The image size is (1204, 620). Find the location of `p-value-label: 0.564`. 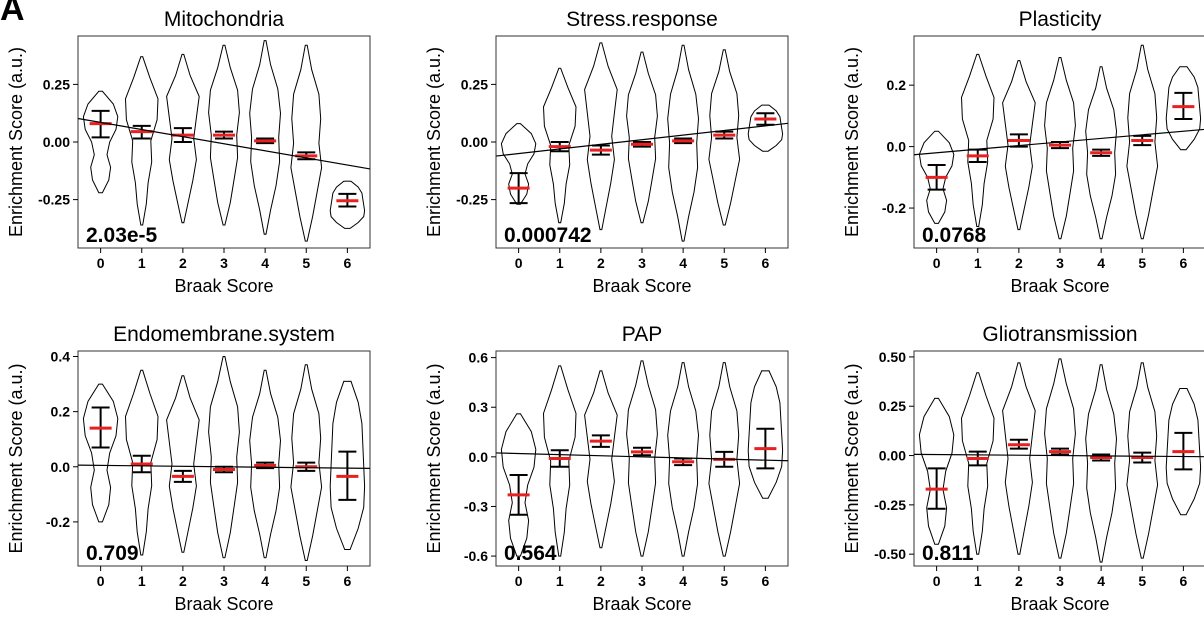

p-value-label: 0.564 is located at coordinates (530, 553).